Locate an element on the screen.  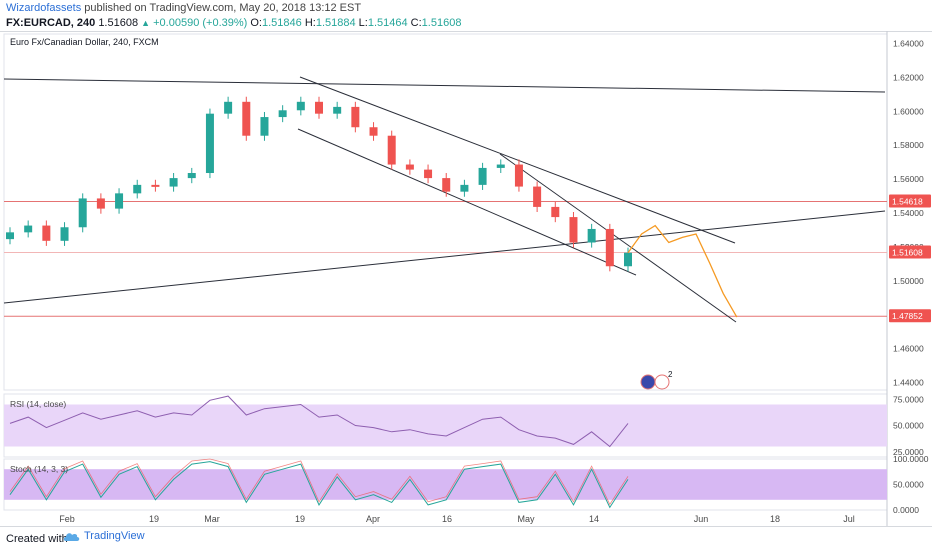
time-tick-label: Jul is located at coordinates (849, 519).